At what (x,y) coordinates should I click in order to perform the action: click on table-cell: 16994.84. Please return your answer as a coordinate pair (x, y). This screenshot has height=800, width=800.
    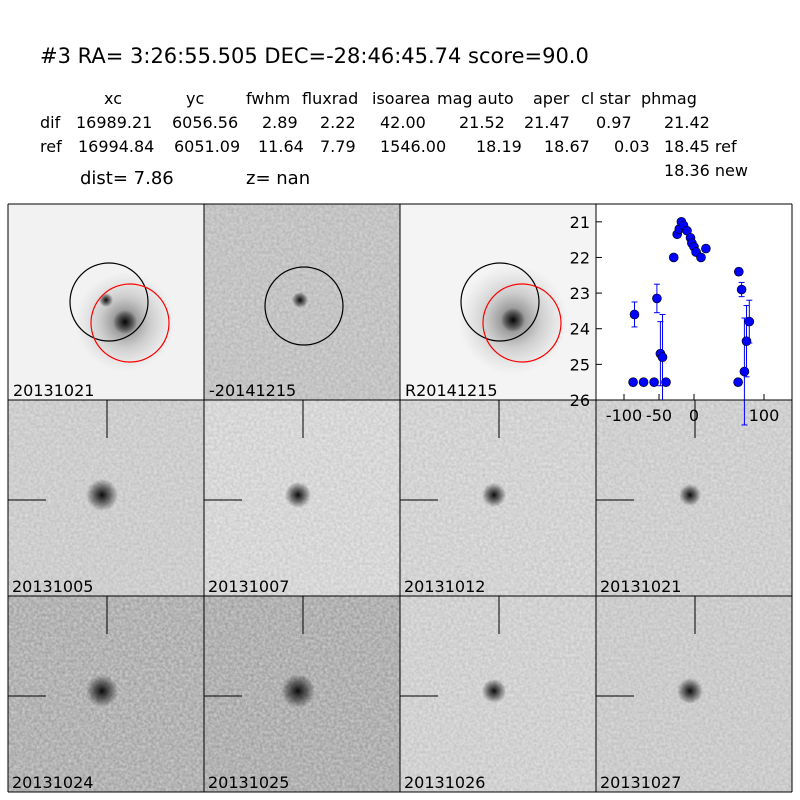
    Looking at the image, I should click on (116, 146).